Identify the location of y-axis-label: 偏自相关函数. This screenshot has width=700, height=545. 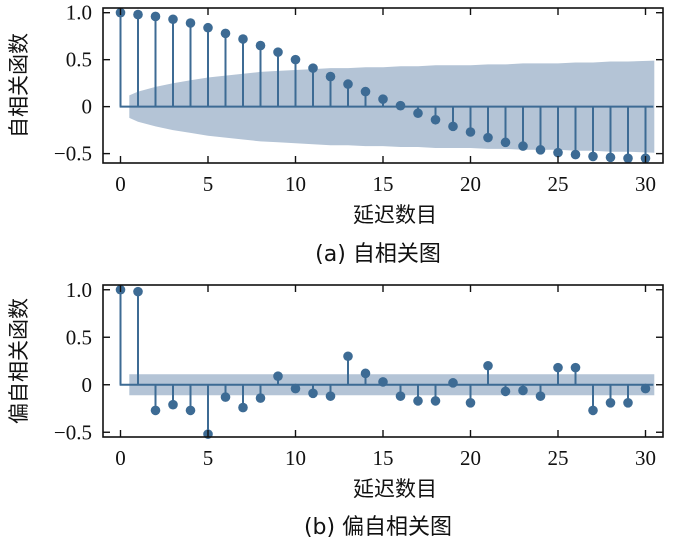
(19, 361).